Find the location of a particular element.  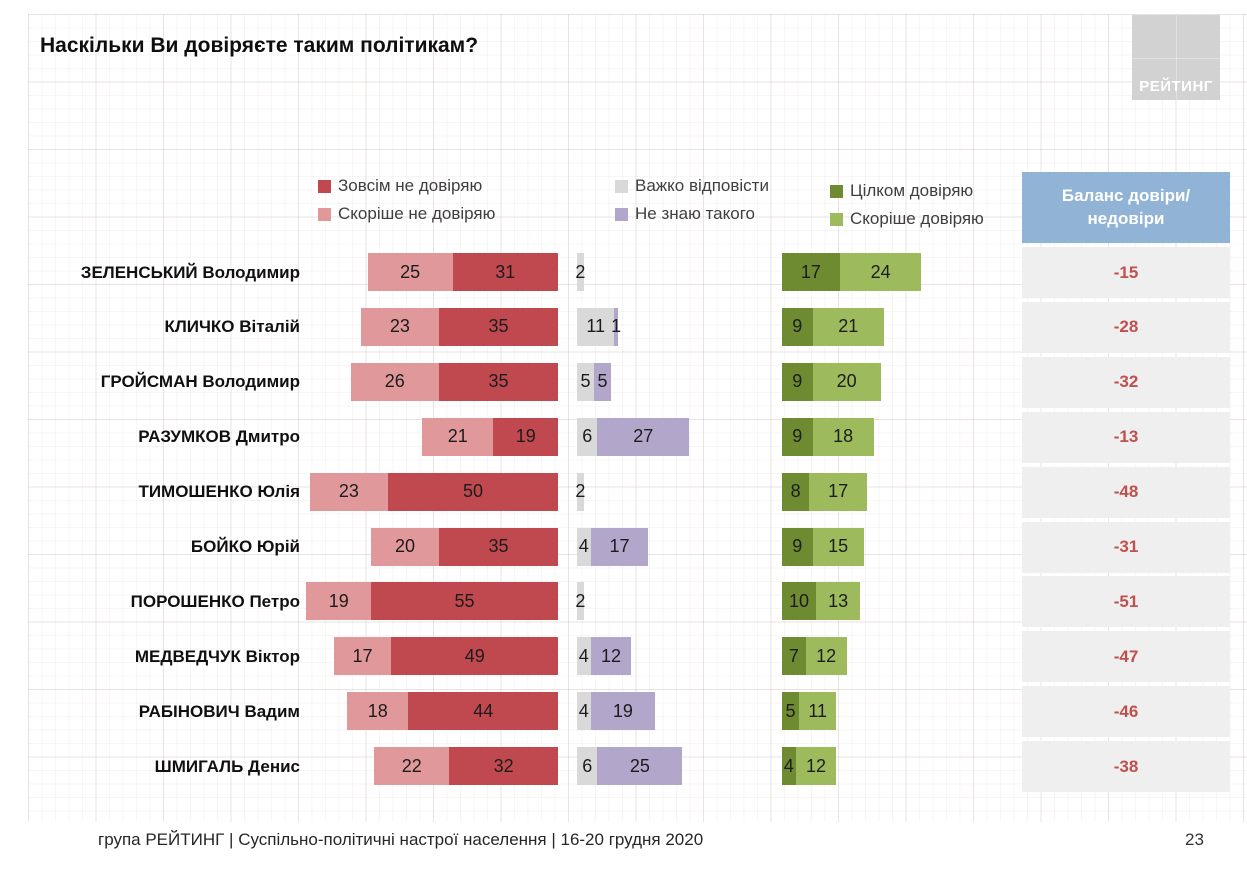

politician-name: БОЙКО Юрій is located at coordinates (245, 546).